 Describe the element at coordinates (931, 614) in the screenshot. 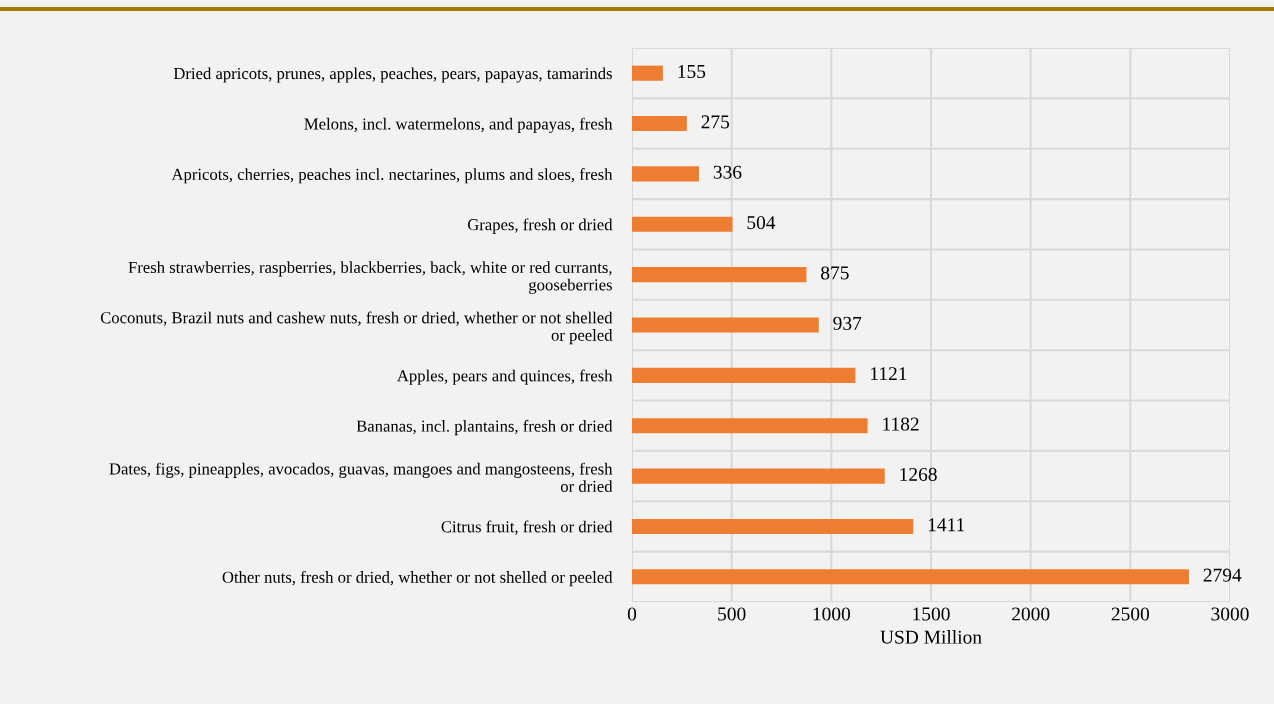

I see `x-tick-label: 1500` at that location.